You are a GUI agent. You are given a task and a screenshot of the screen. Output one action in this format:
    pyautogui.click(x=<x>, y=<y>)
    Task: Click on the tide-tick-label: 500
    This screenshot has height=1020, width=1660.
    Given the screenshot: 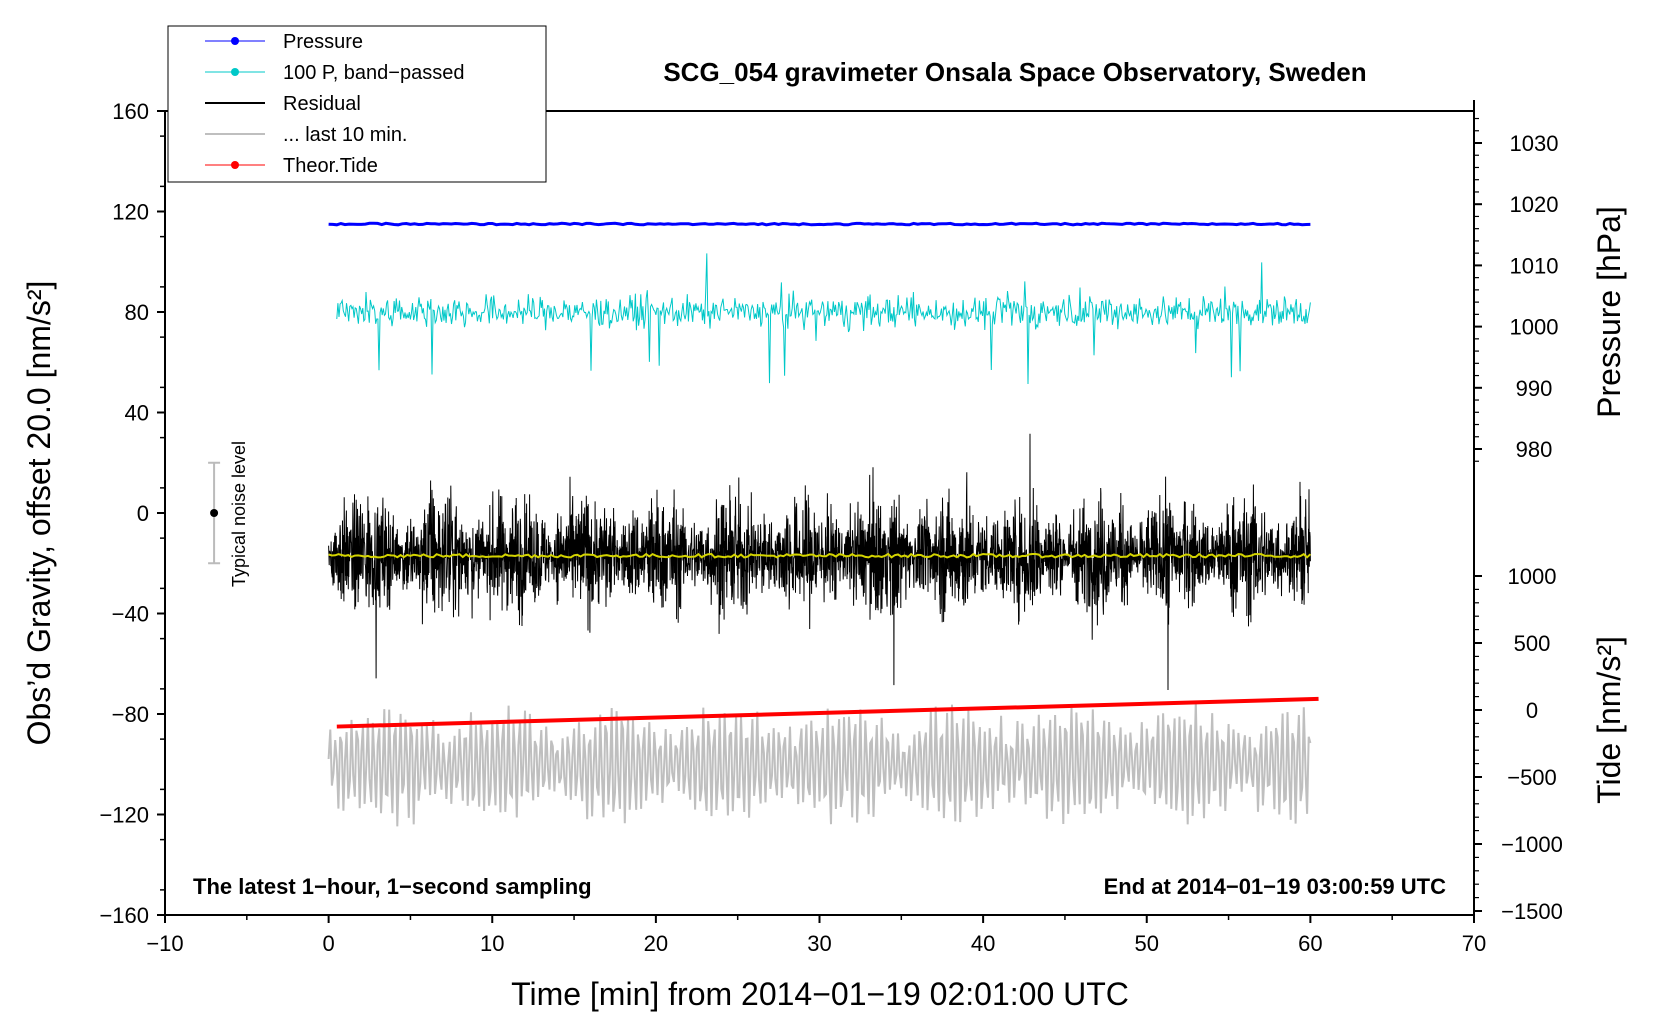 What is the action you would take?
    pyautogui.click(x=1532, y=643)
    